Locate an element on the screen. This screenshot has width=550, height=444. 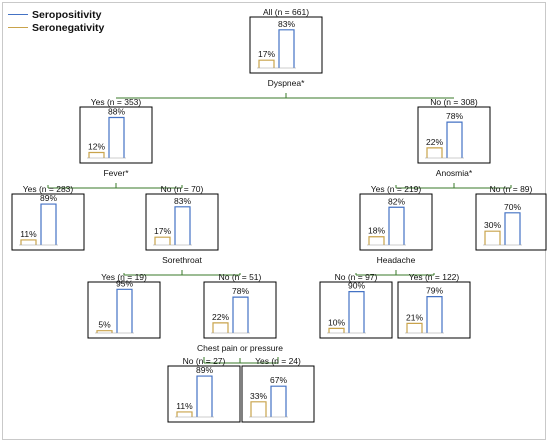
node-header: Yes (n = 353) is located at coordinates (116, 102).